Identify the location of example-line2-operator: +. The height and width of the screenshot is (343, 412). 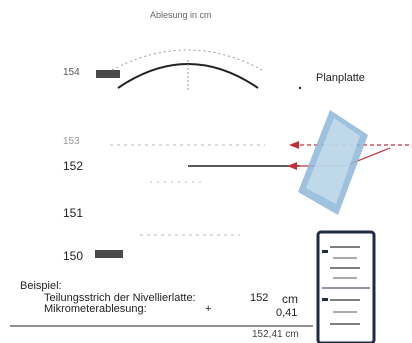
(208, 309).